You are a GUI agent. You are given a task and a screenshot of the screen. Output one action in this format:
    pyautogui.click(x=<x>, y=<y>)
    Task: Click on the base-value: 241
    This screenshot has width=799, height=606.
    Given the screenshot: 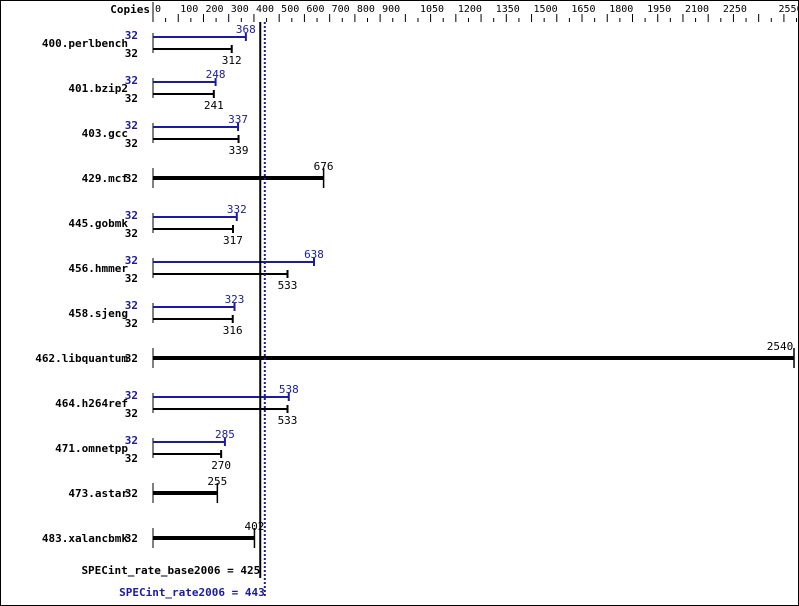 What is the action you would take?
    pyautogui.click(x=214, y=105)
    